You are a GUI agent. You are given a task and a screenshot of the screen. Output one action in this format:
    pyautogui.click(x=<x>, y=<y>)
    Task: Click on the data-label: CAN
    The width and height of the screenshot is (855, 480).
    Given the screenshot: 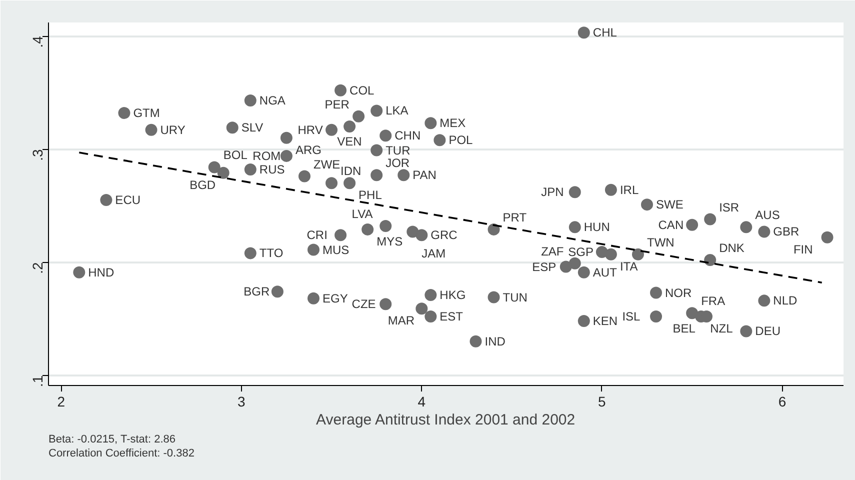 What is the action you would take?
    pyautogui.click(x=671, y=225)
    